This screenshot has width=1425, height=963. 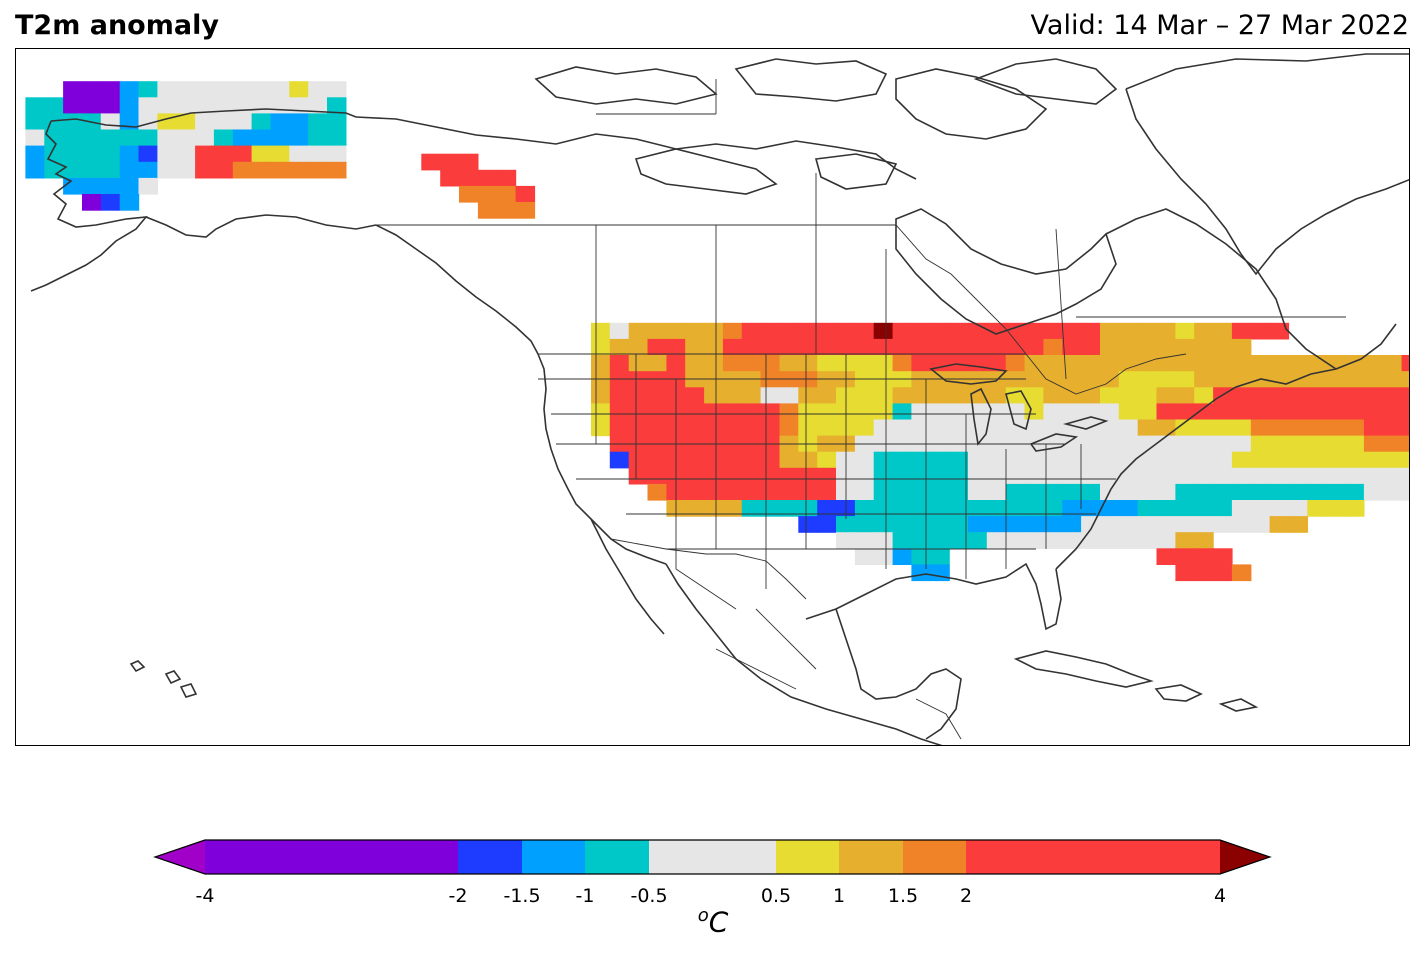 What do you see at coordinates (713, 922) in the screenshot?
I see `colorbar-unit-label: oC` at bounding box center [713, 922].